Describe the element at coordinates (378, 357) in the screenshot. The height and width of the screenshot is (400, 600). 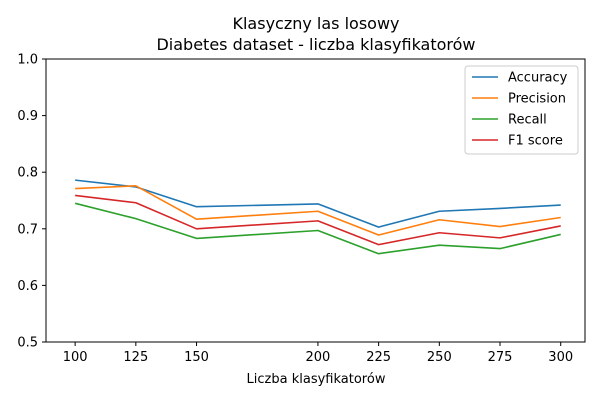
I see `x-tick-label: 225` at that location.